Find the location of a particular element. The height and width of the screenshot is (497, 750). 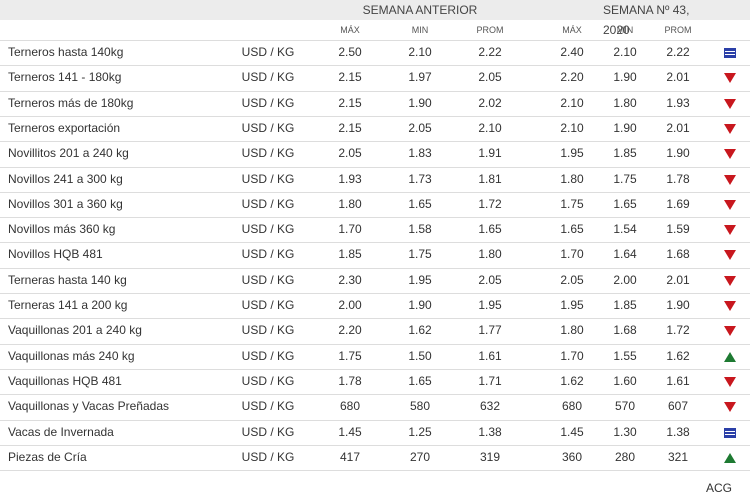

price: 580 is located at coordinates (420, 406).